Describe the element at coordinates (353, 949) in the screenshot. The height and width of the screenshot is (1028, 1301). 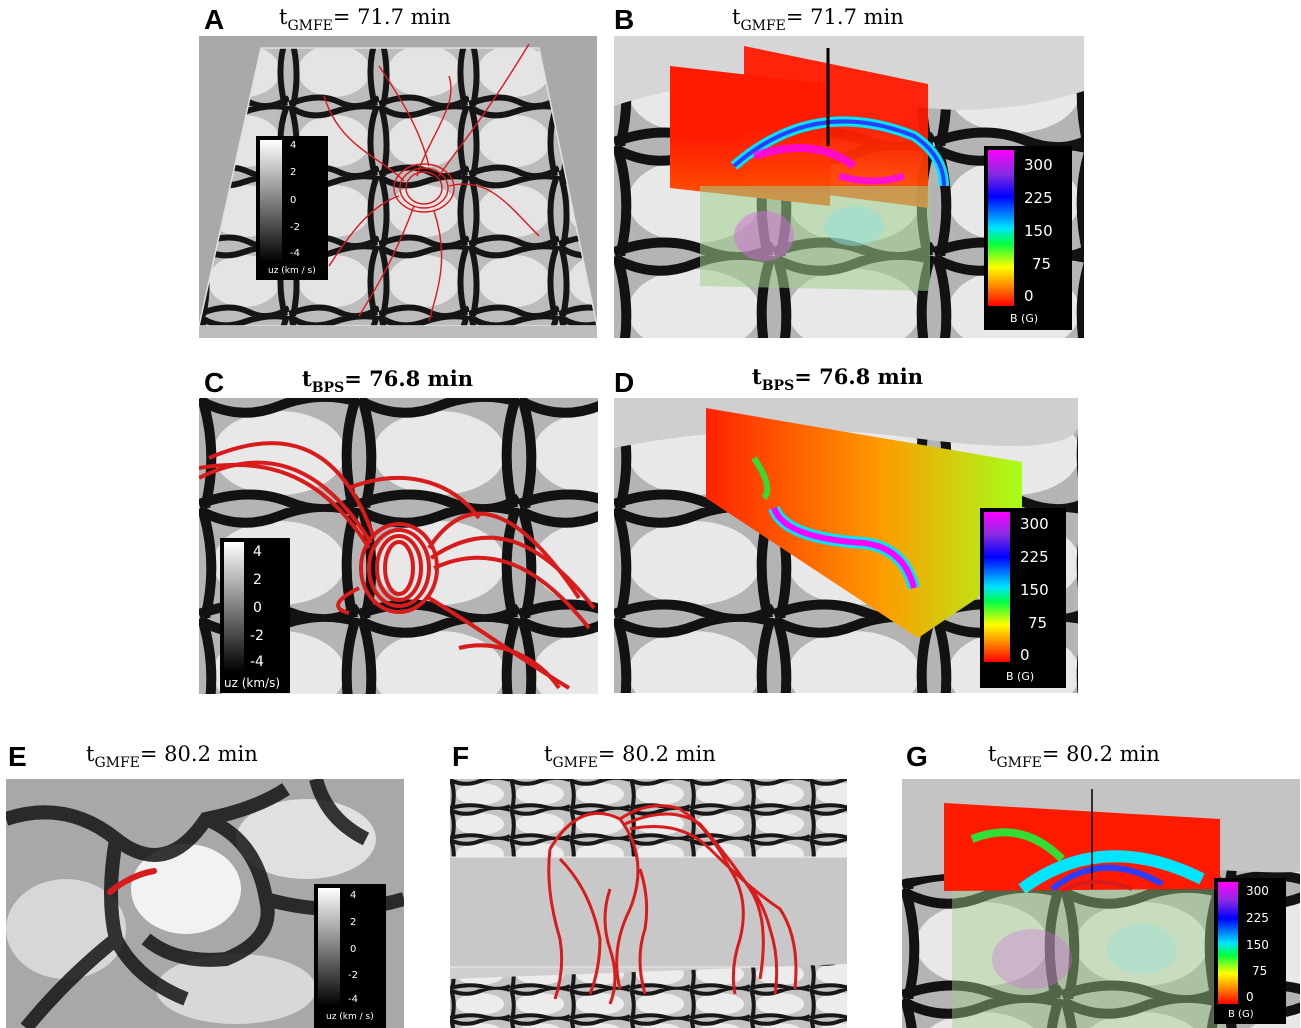
I see `colorbar-e-tick: 0` at that location.